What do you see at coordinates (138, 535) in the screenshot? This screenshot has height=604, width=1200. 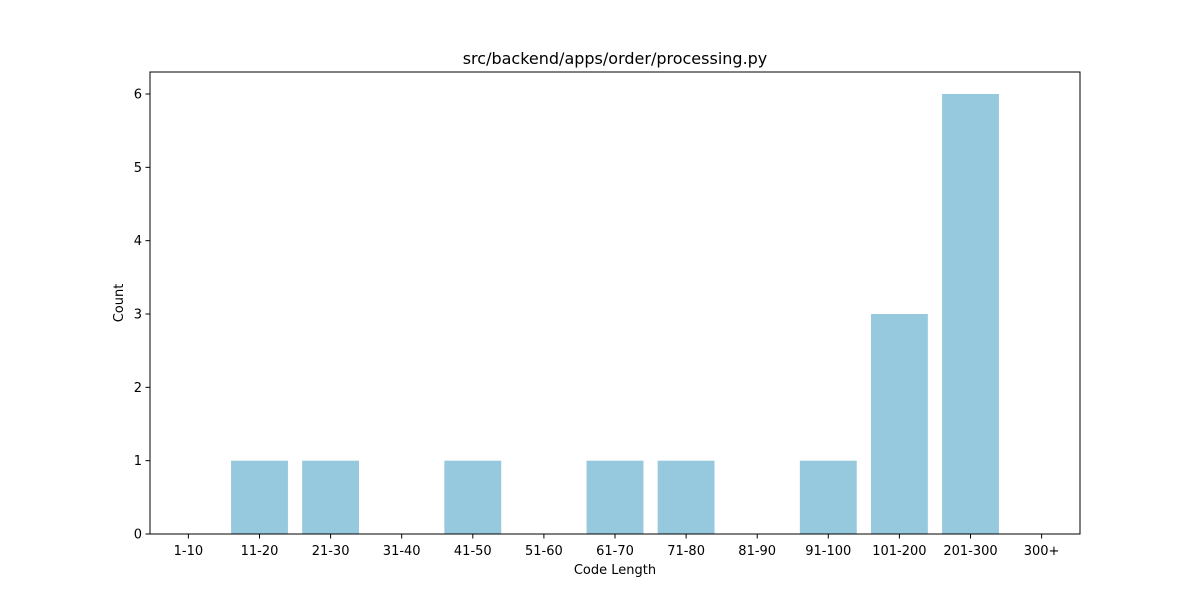 I see `y-tick-label: 0` at bounding box center [138, 535].